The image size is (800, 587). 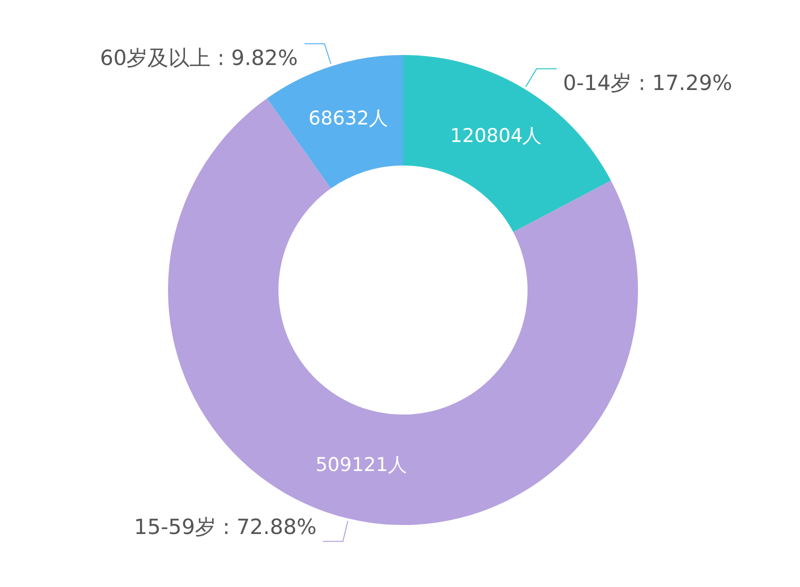 I want to click on data-label: 509121人, so click(x=361, y=465).